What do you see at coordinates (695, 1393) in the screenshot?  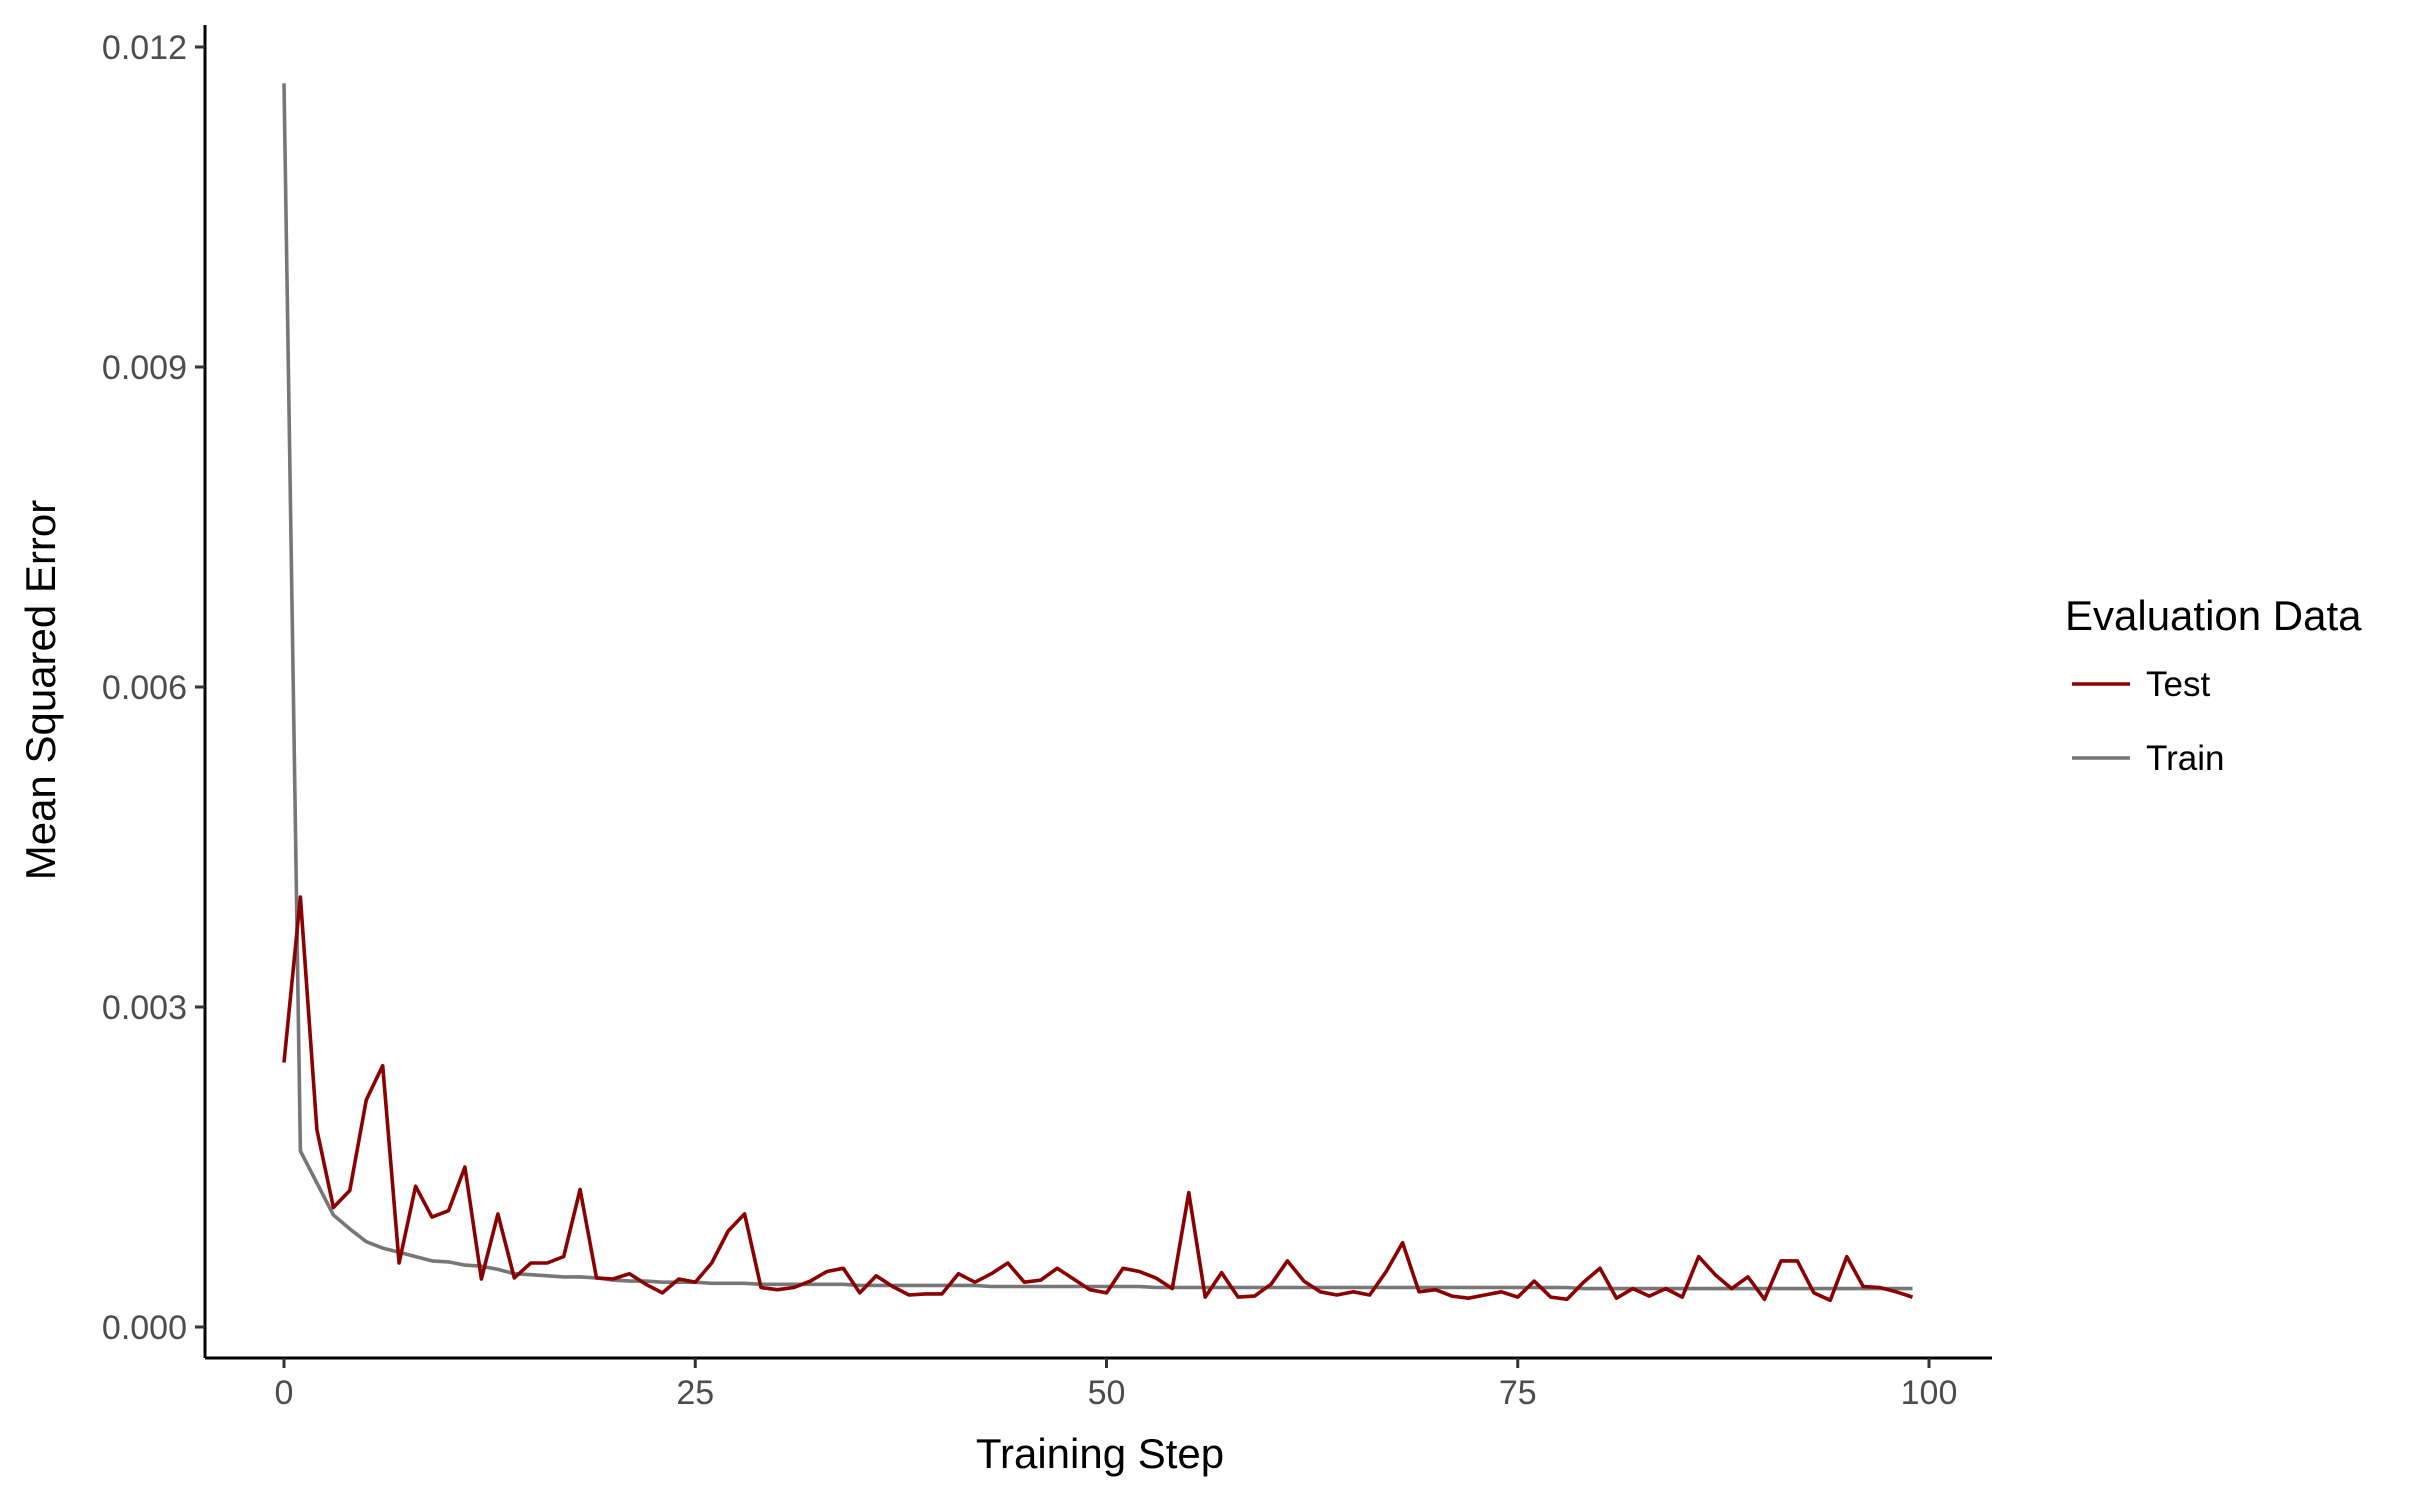 I see `x-tick-label: 25` at bounding box center [695, 1393].